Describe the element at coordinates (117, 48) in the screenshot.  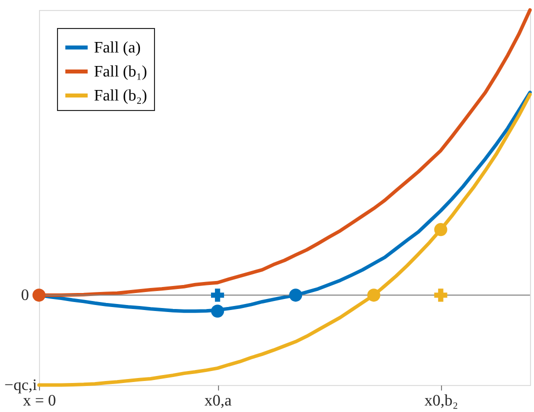
I see `legend-label: Fall (a)` at that location.